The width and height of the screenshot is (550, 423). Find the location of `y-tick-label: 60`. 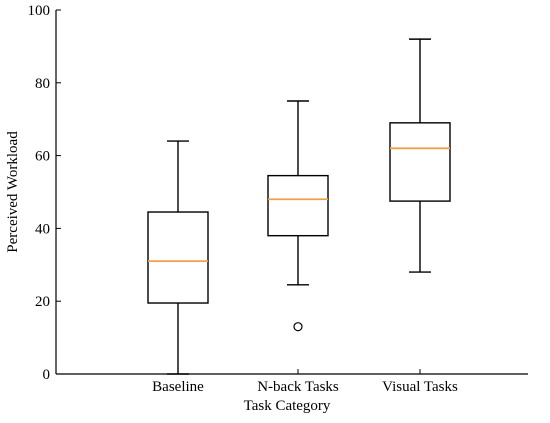

y-tick-label: 60 is located at coordinates (42, 157).